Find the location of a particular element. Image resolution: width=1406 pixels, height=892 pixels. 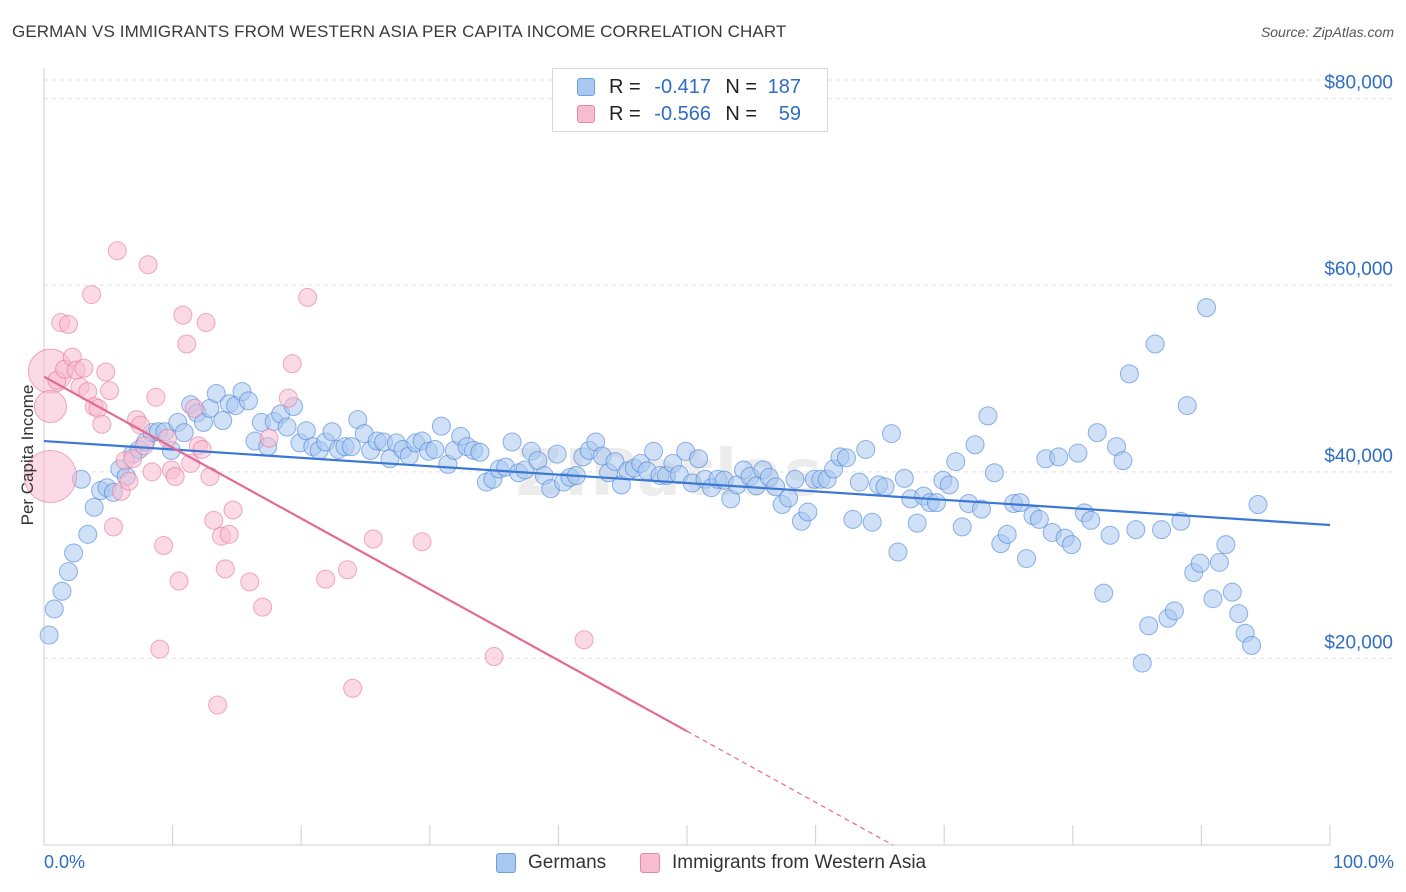

r-value: -0.417 is located at coordinates (682, 86).